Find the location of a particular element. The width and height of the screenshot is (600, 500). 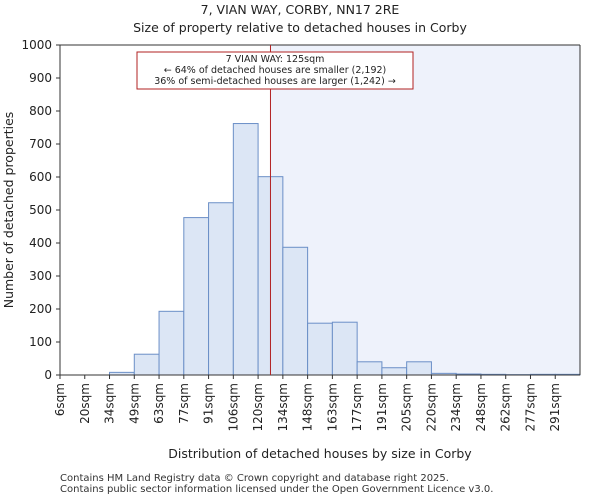

chart-title: 7, VIAN WAY, CORBY, NN17 2RE is located at coordinates (300, 9).